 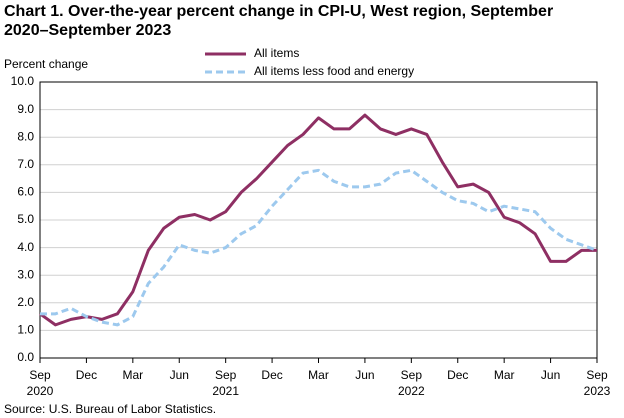 I want to click on x-tick-year: 2021, so click(x=225, y=391).